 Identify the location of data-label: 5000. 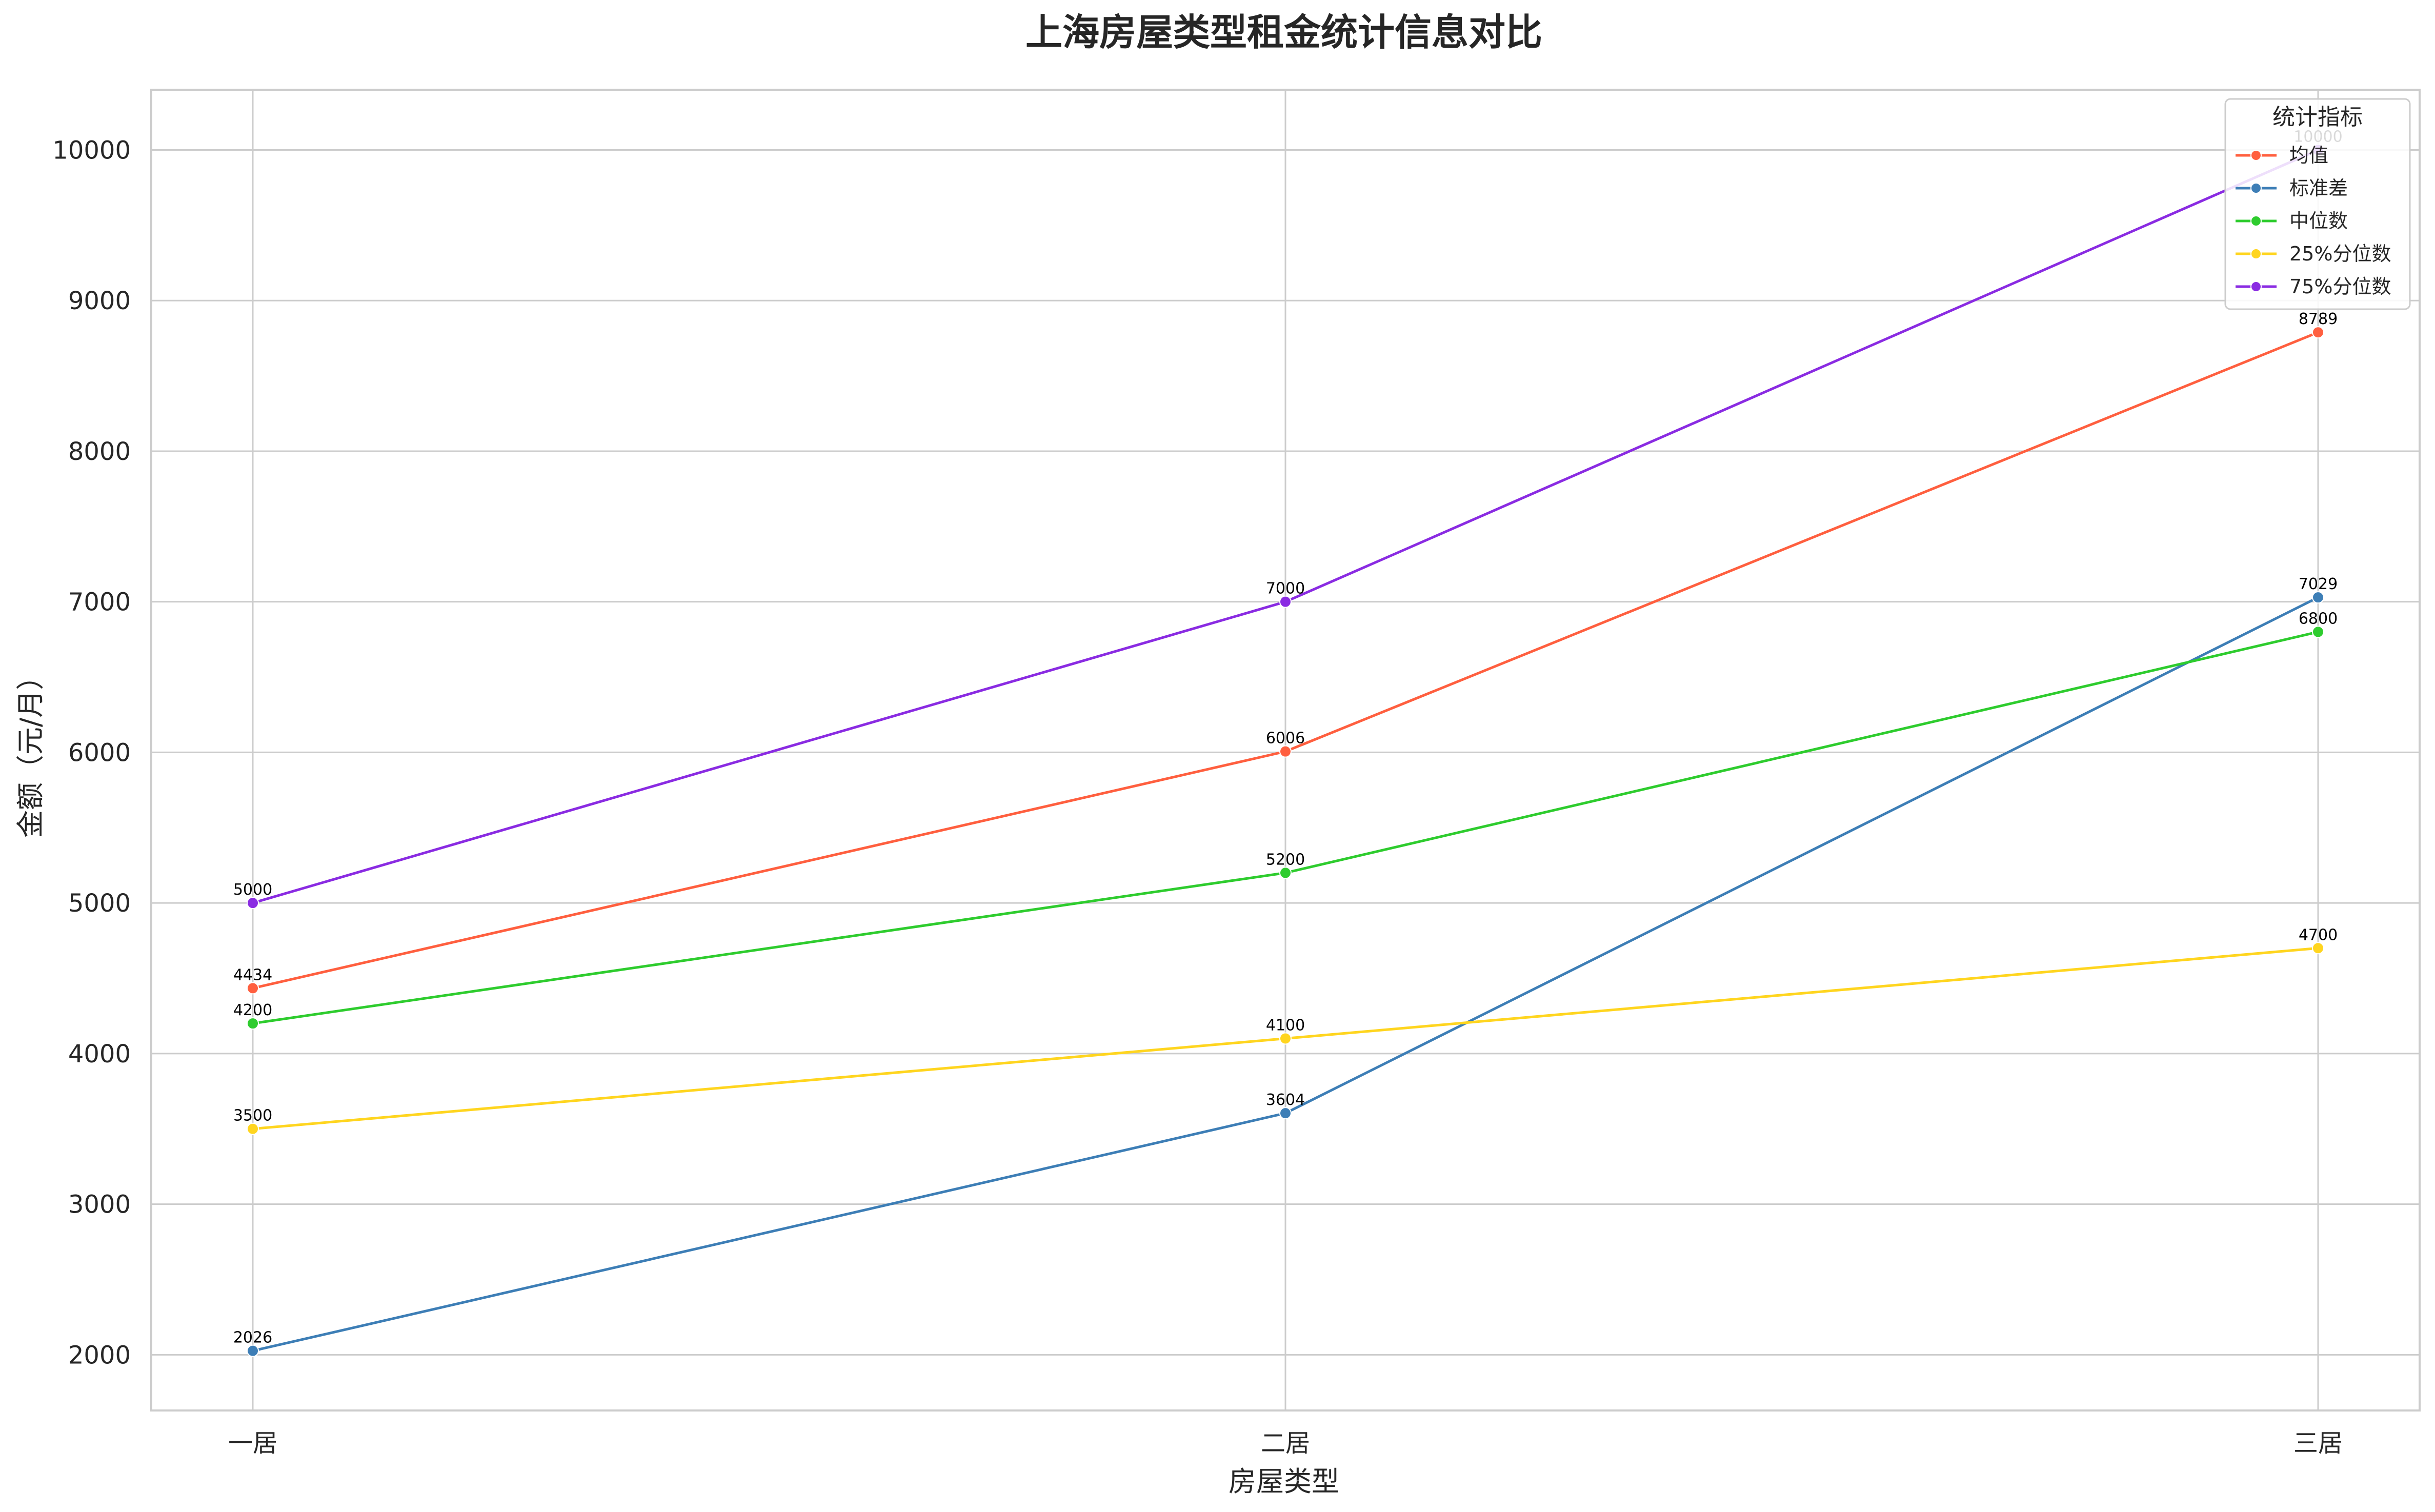
(253, 890).